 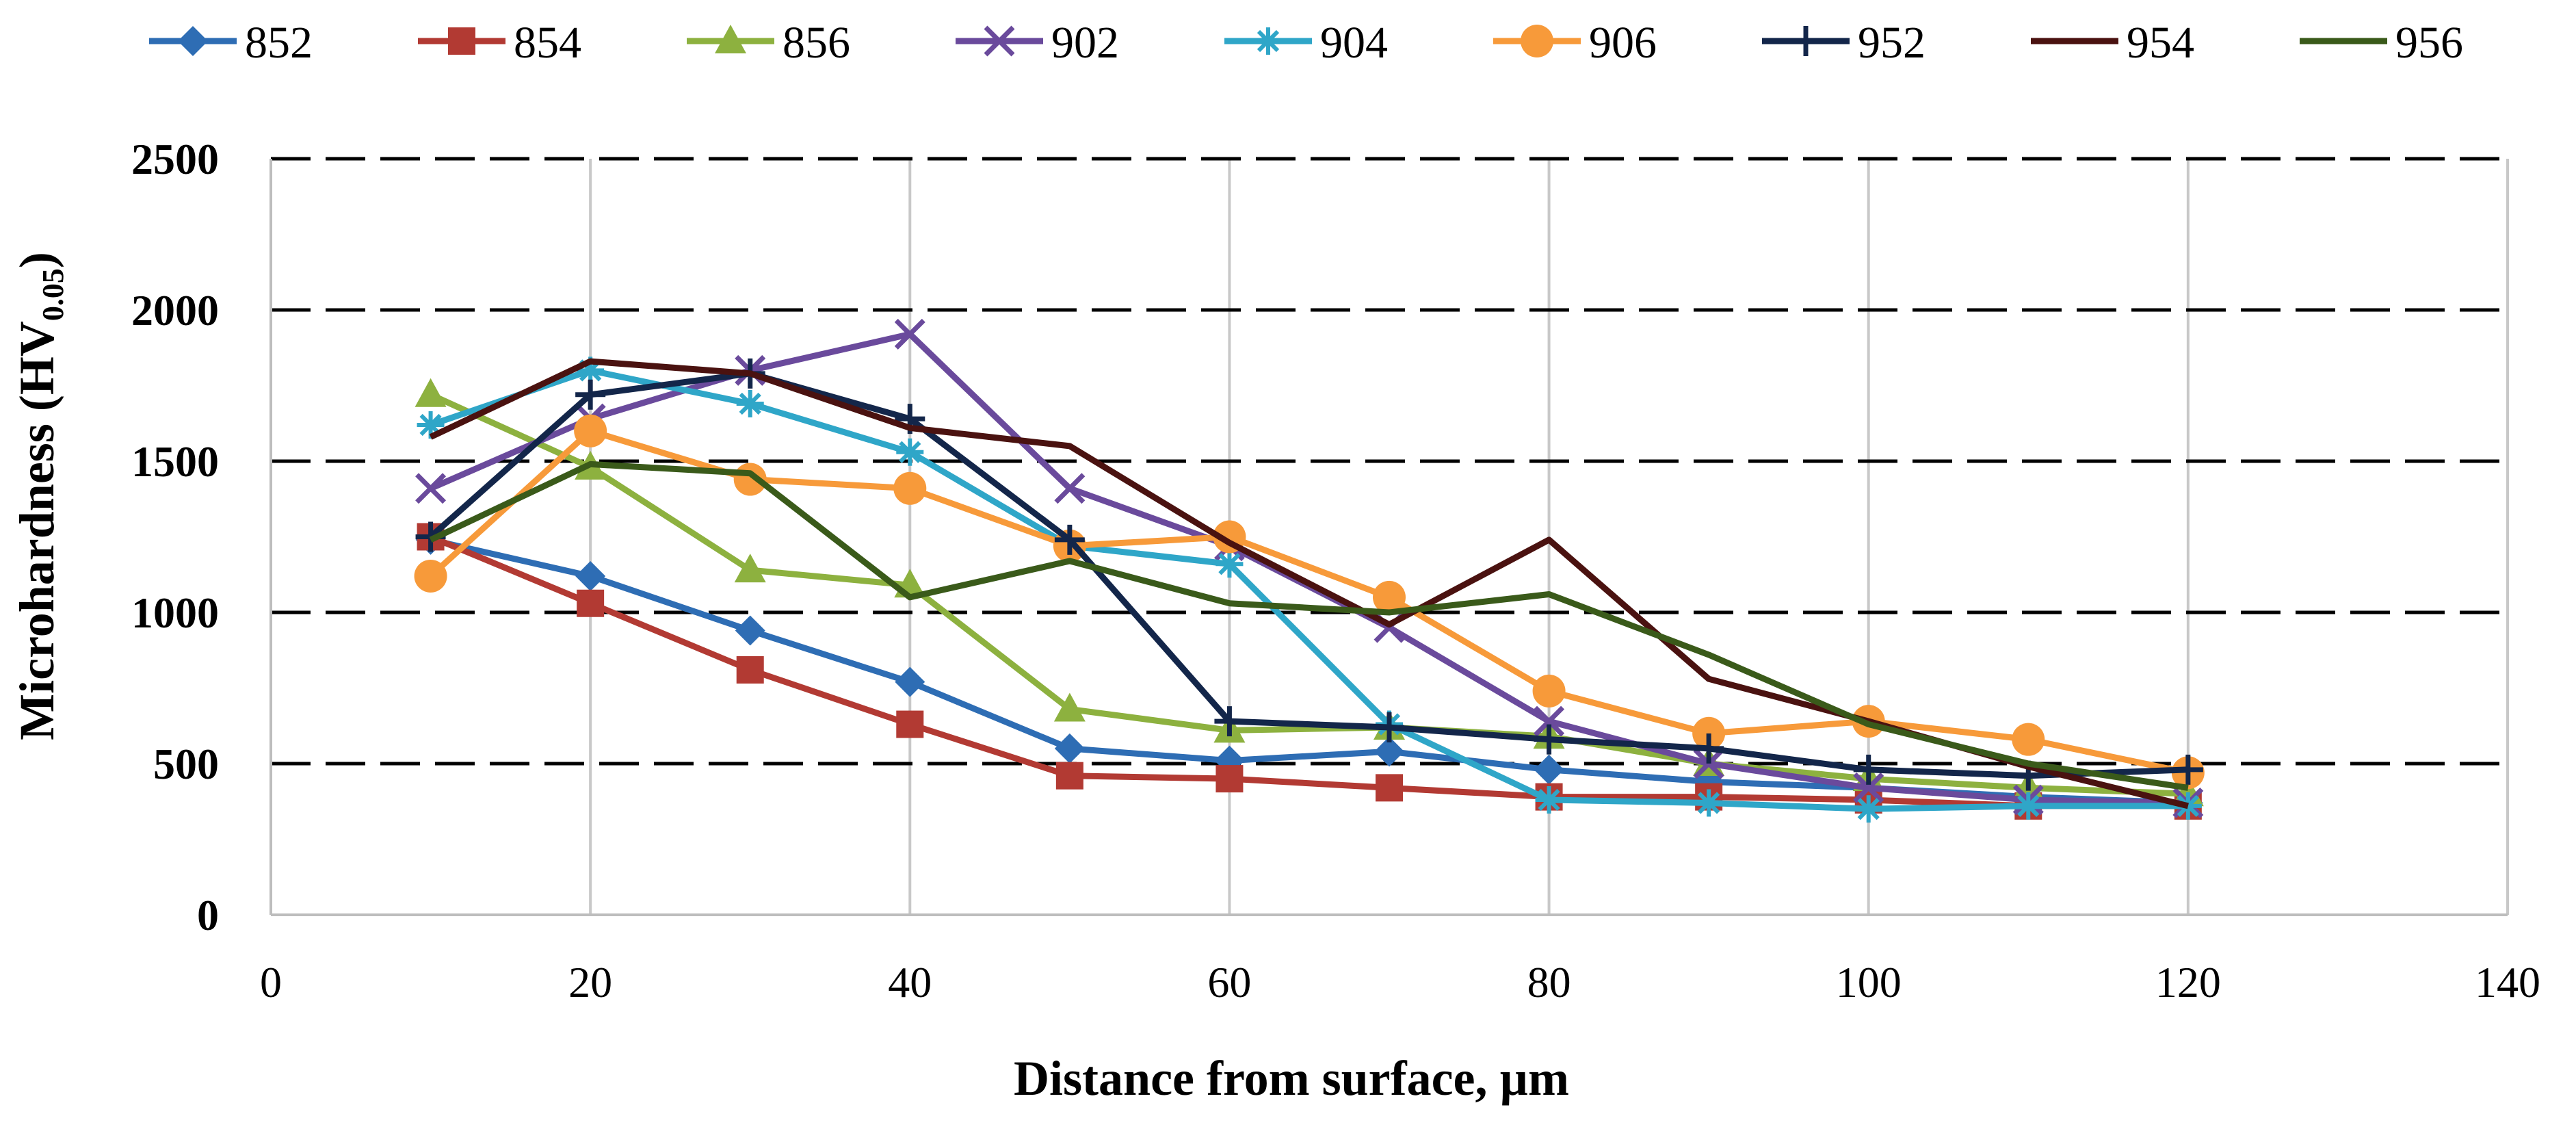 I want to click on y-axis-title-main: Microhardness (HV, so click(x=37, y=530).